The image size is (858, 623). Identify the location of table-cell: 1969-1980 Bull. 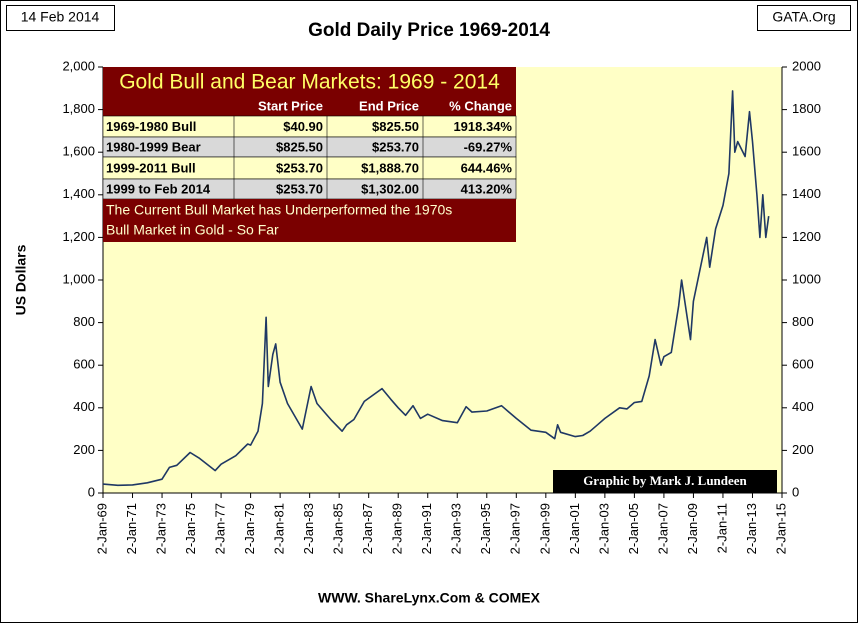
(151, 126).